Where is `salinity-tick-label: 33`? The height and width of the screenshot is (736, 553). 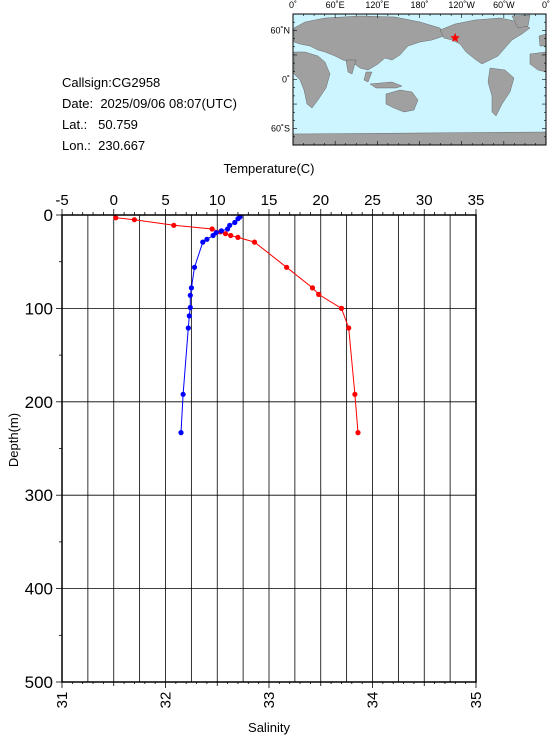 salinity-tick-label: 33 is located at coordinates (269, 700).